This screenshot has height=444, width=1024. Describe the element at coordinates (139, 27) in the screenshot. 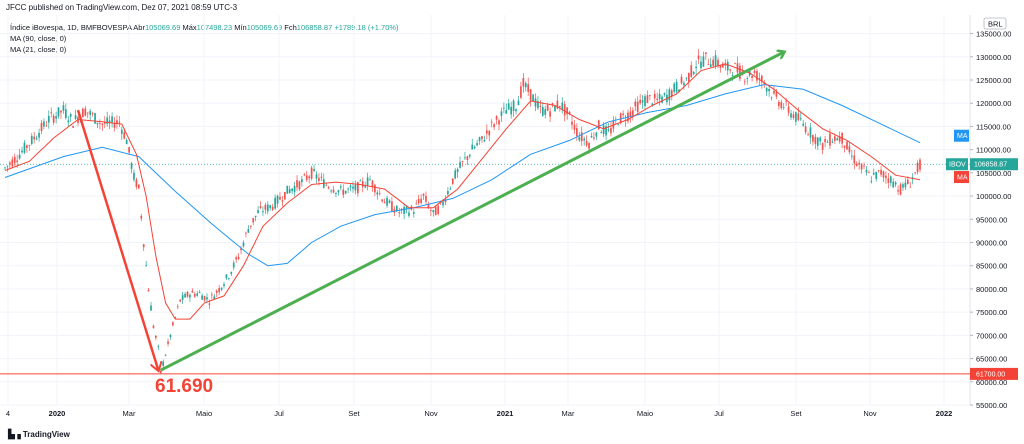

I see `legend-open-label: Abr` at that location.